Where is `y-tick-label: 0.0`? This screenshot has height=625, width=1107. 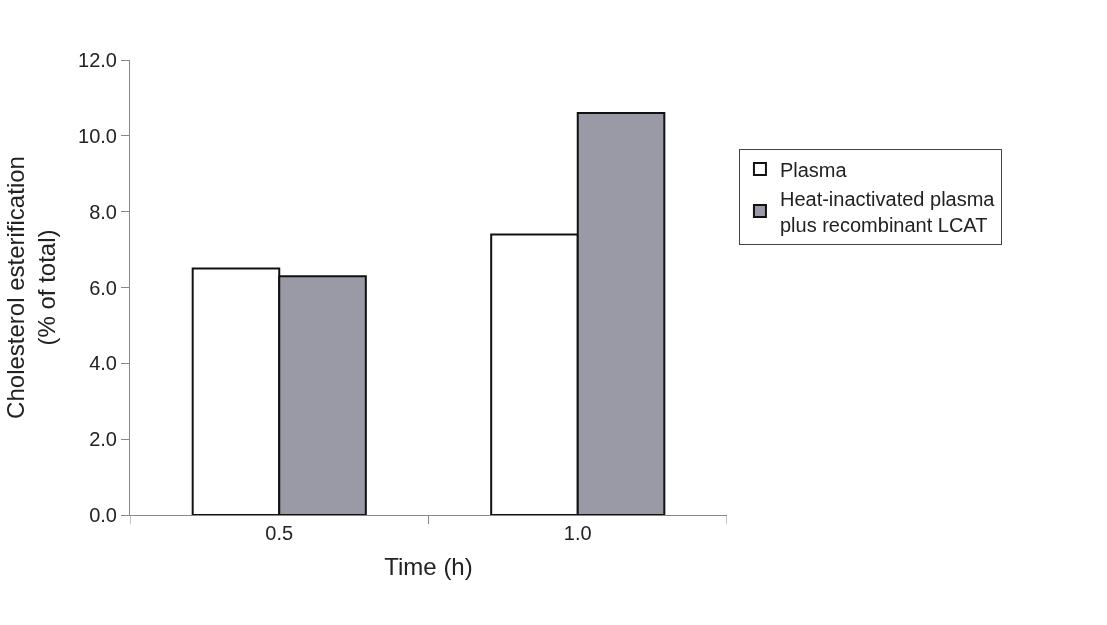
y-tick-label: 0.0 is located at coordinates (103, 515).